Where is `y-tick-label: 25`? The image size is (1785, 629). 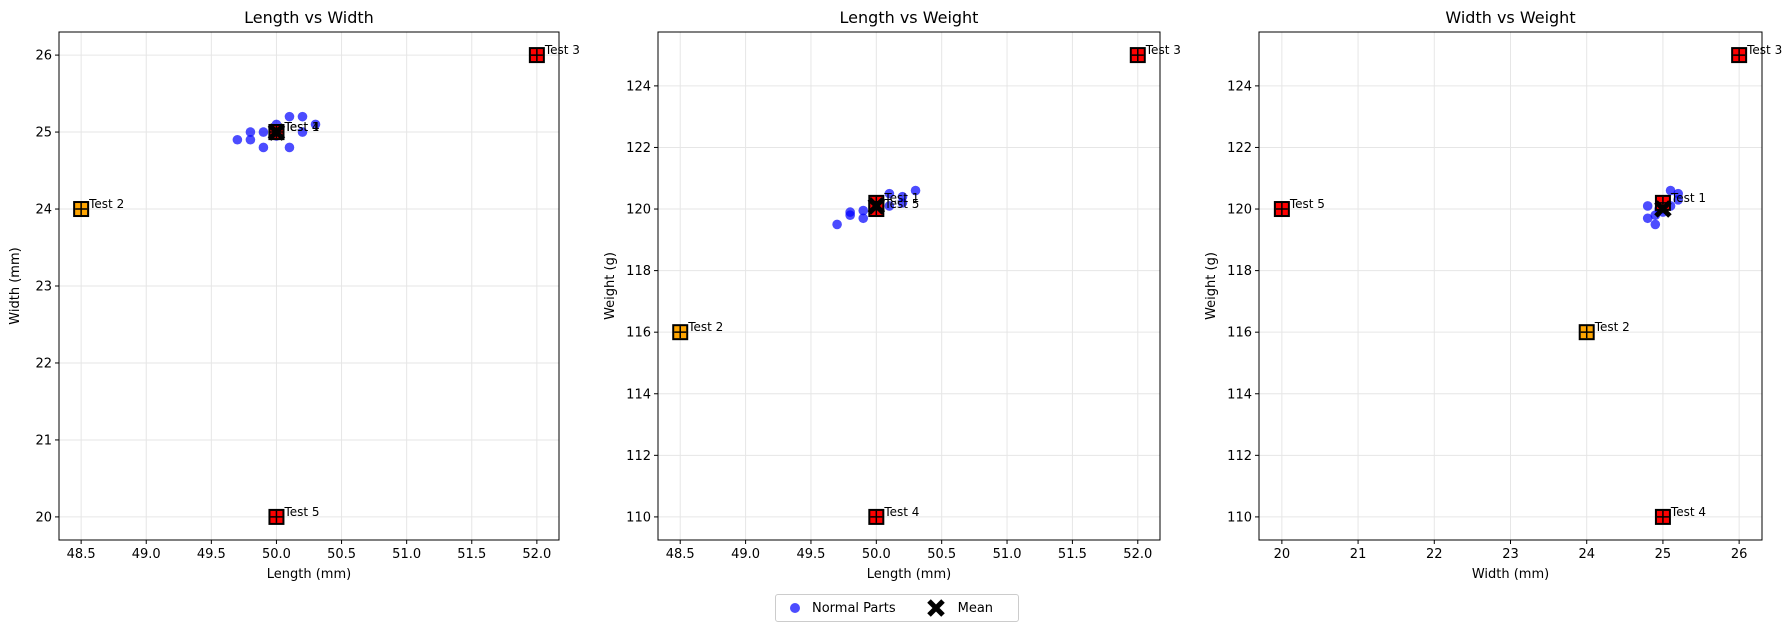
y-tick-label: 25 is located at coordinates (43, 133).